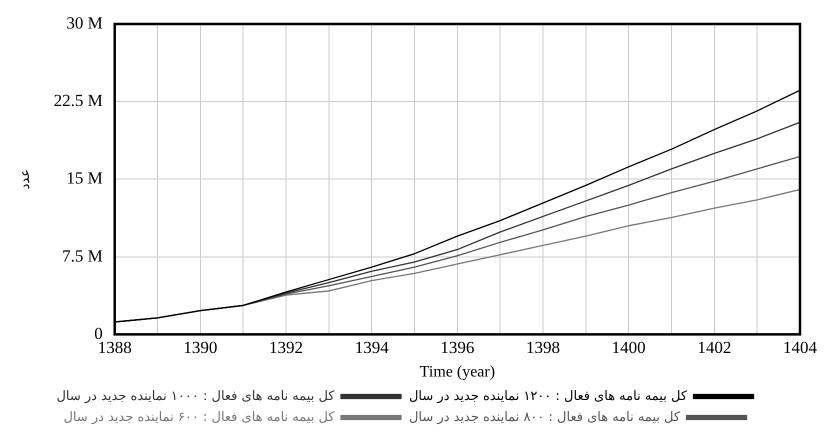  What do you see at coordinates (84, 178) in the screenshot?
I see `y-tick-label: 15 M` at bounding box center [84, 178].